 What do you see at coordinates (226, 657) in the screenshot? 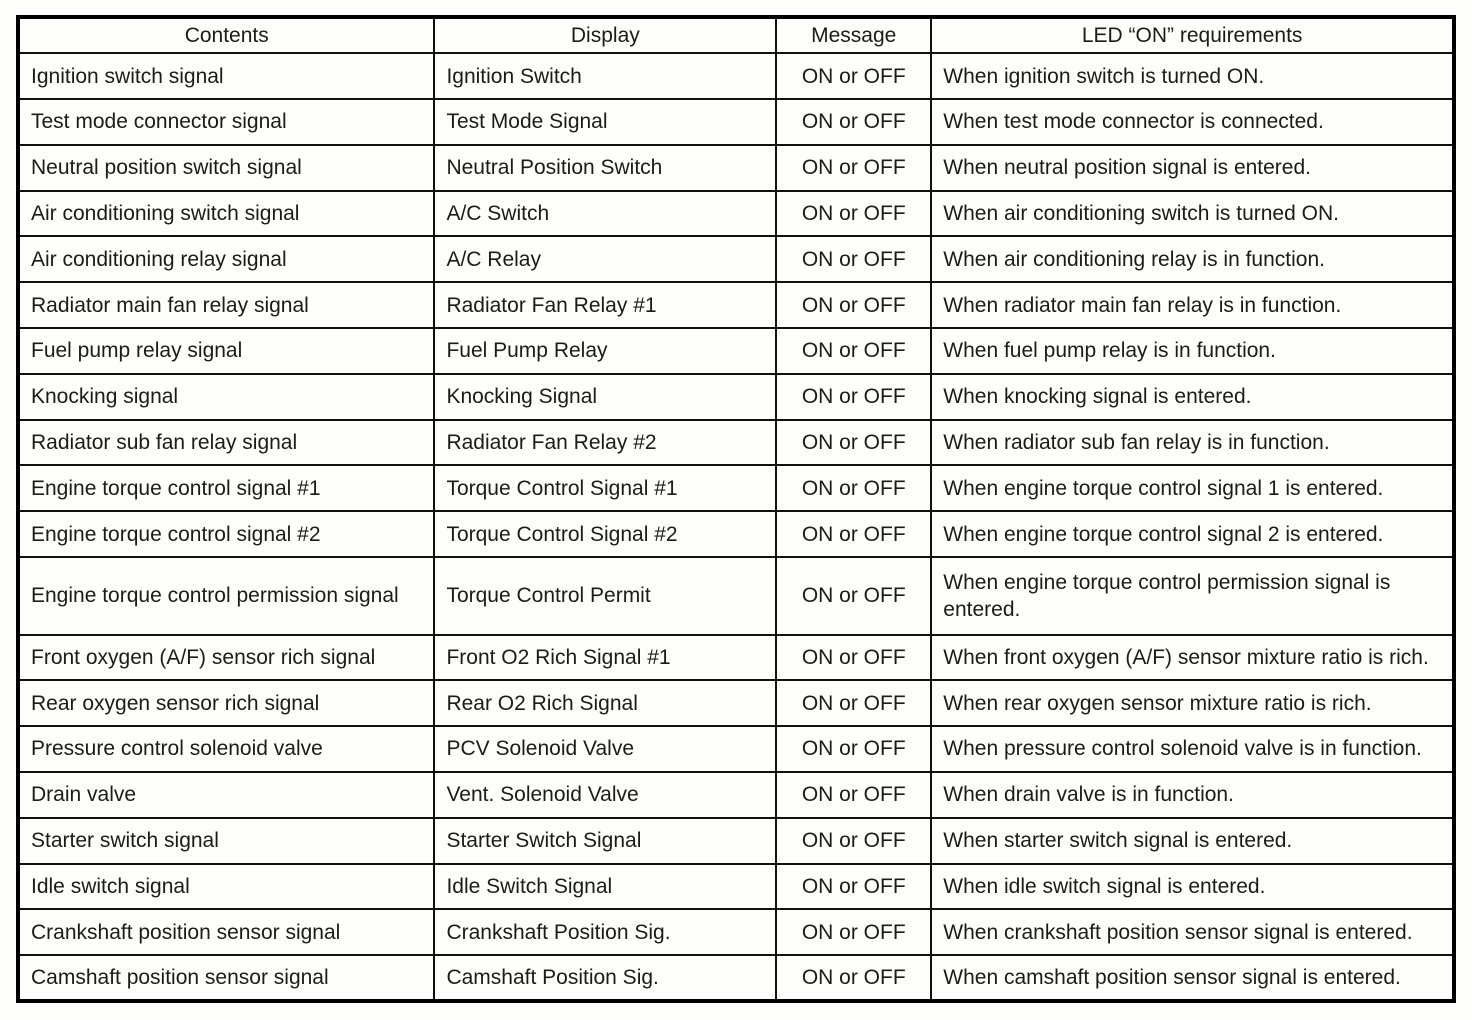
I see `cell-contents: Front oxygen (A/F) sensor rich signal` at bounding box center [226, 657].